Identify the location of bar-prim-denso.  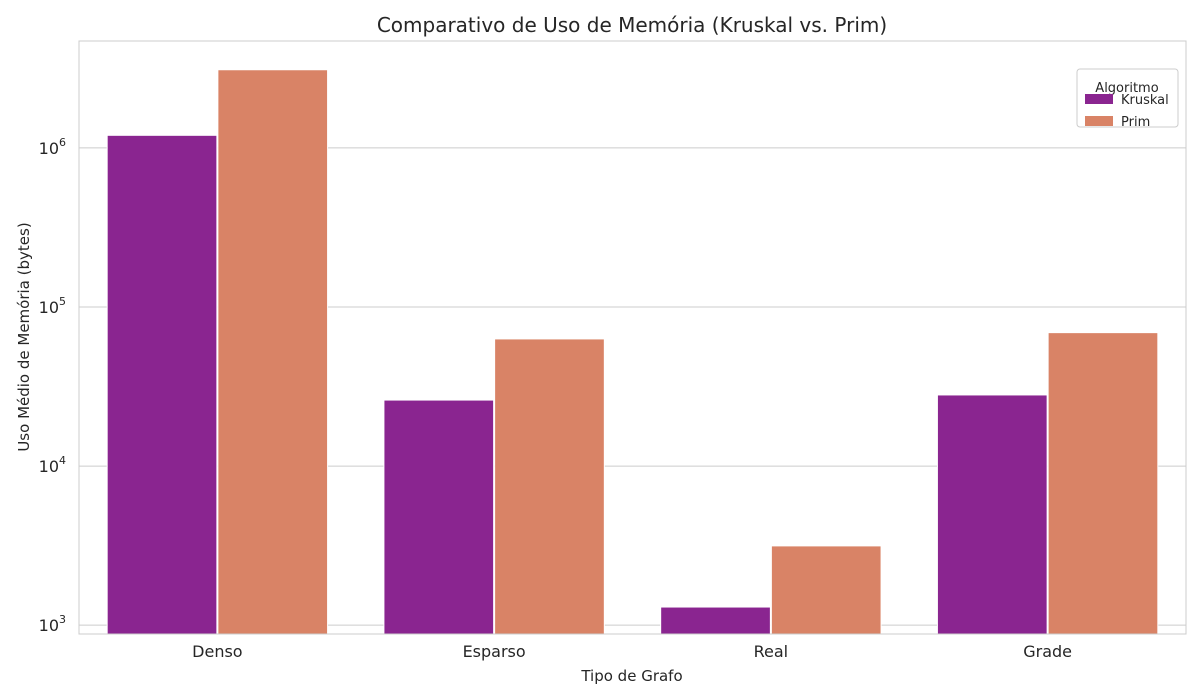
(273, 352).